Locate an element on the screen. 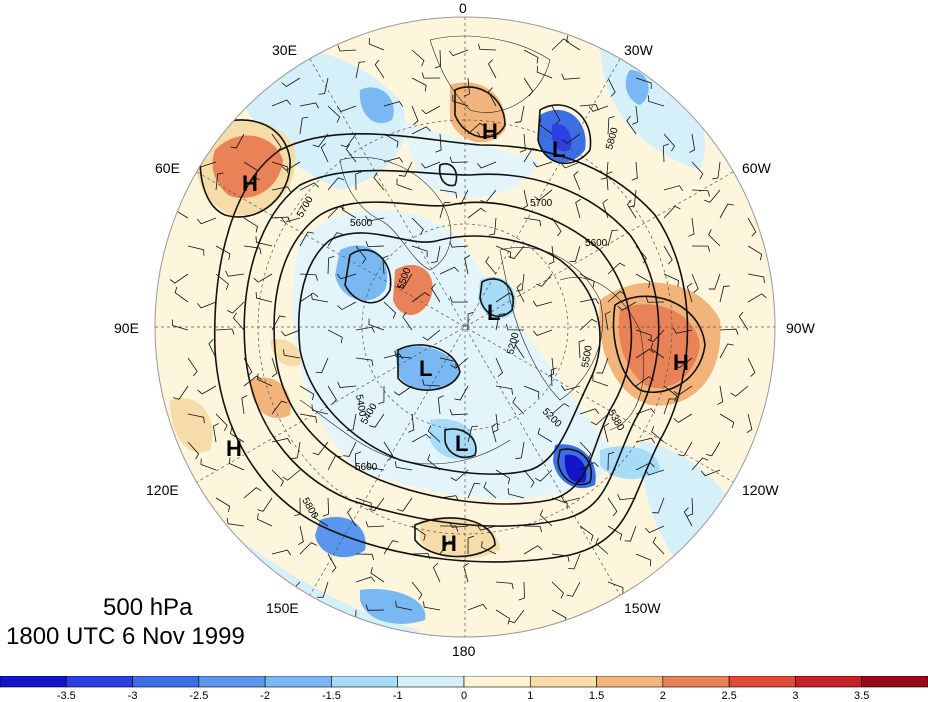  lon-label-150e: 150E is located at coordinates (282, 608).